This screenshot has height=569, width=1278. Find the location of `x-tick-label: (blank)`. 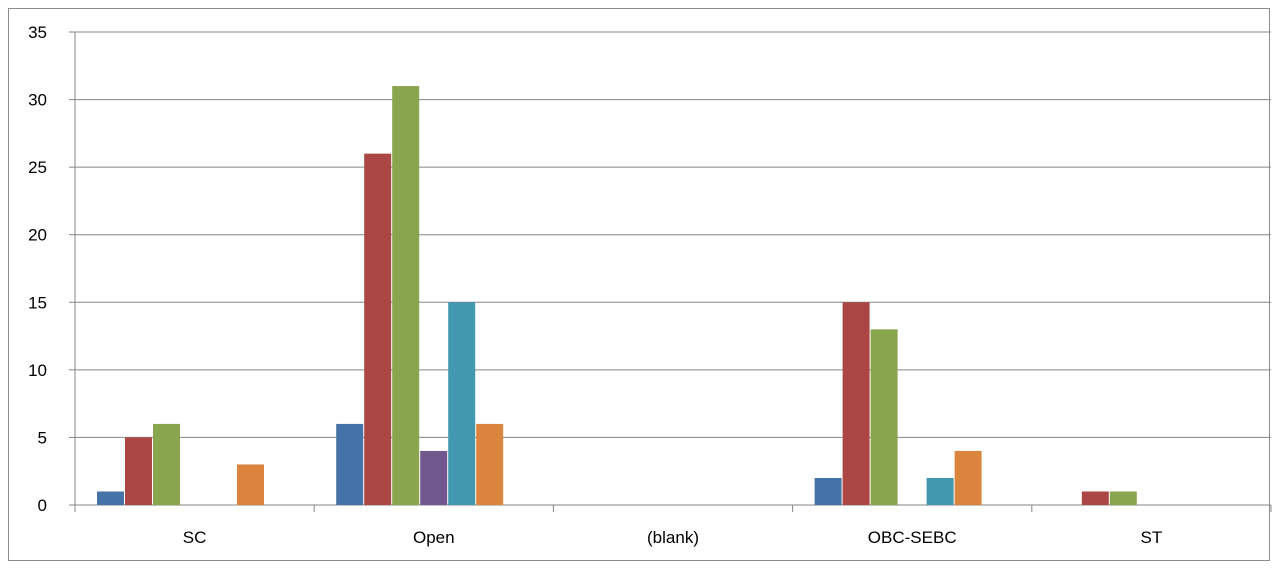

x-tick-label: (blank) is located at coordinates (673, 537).